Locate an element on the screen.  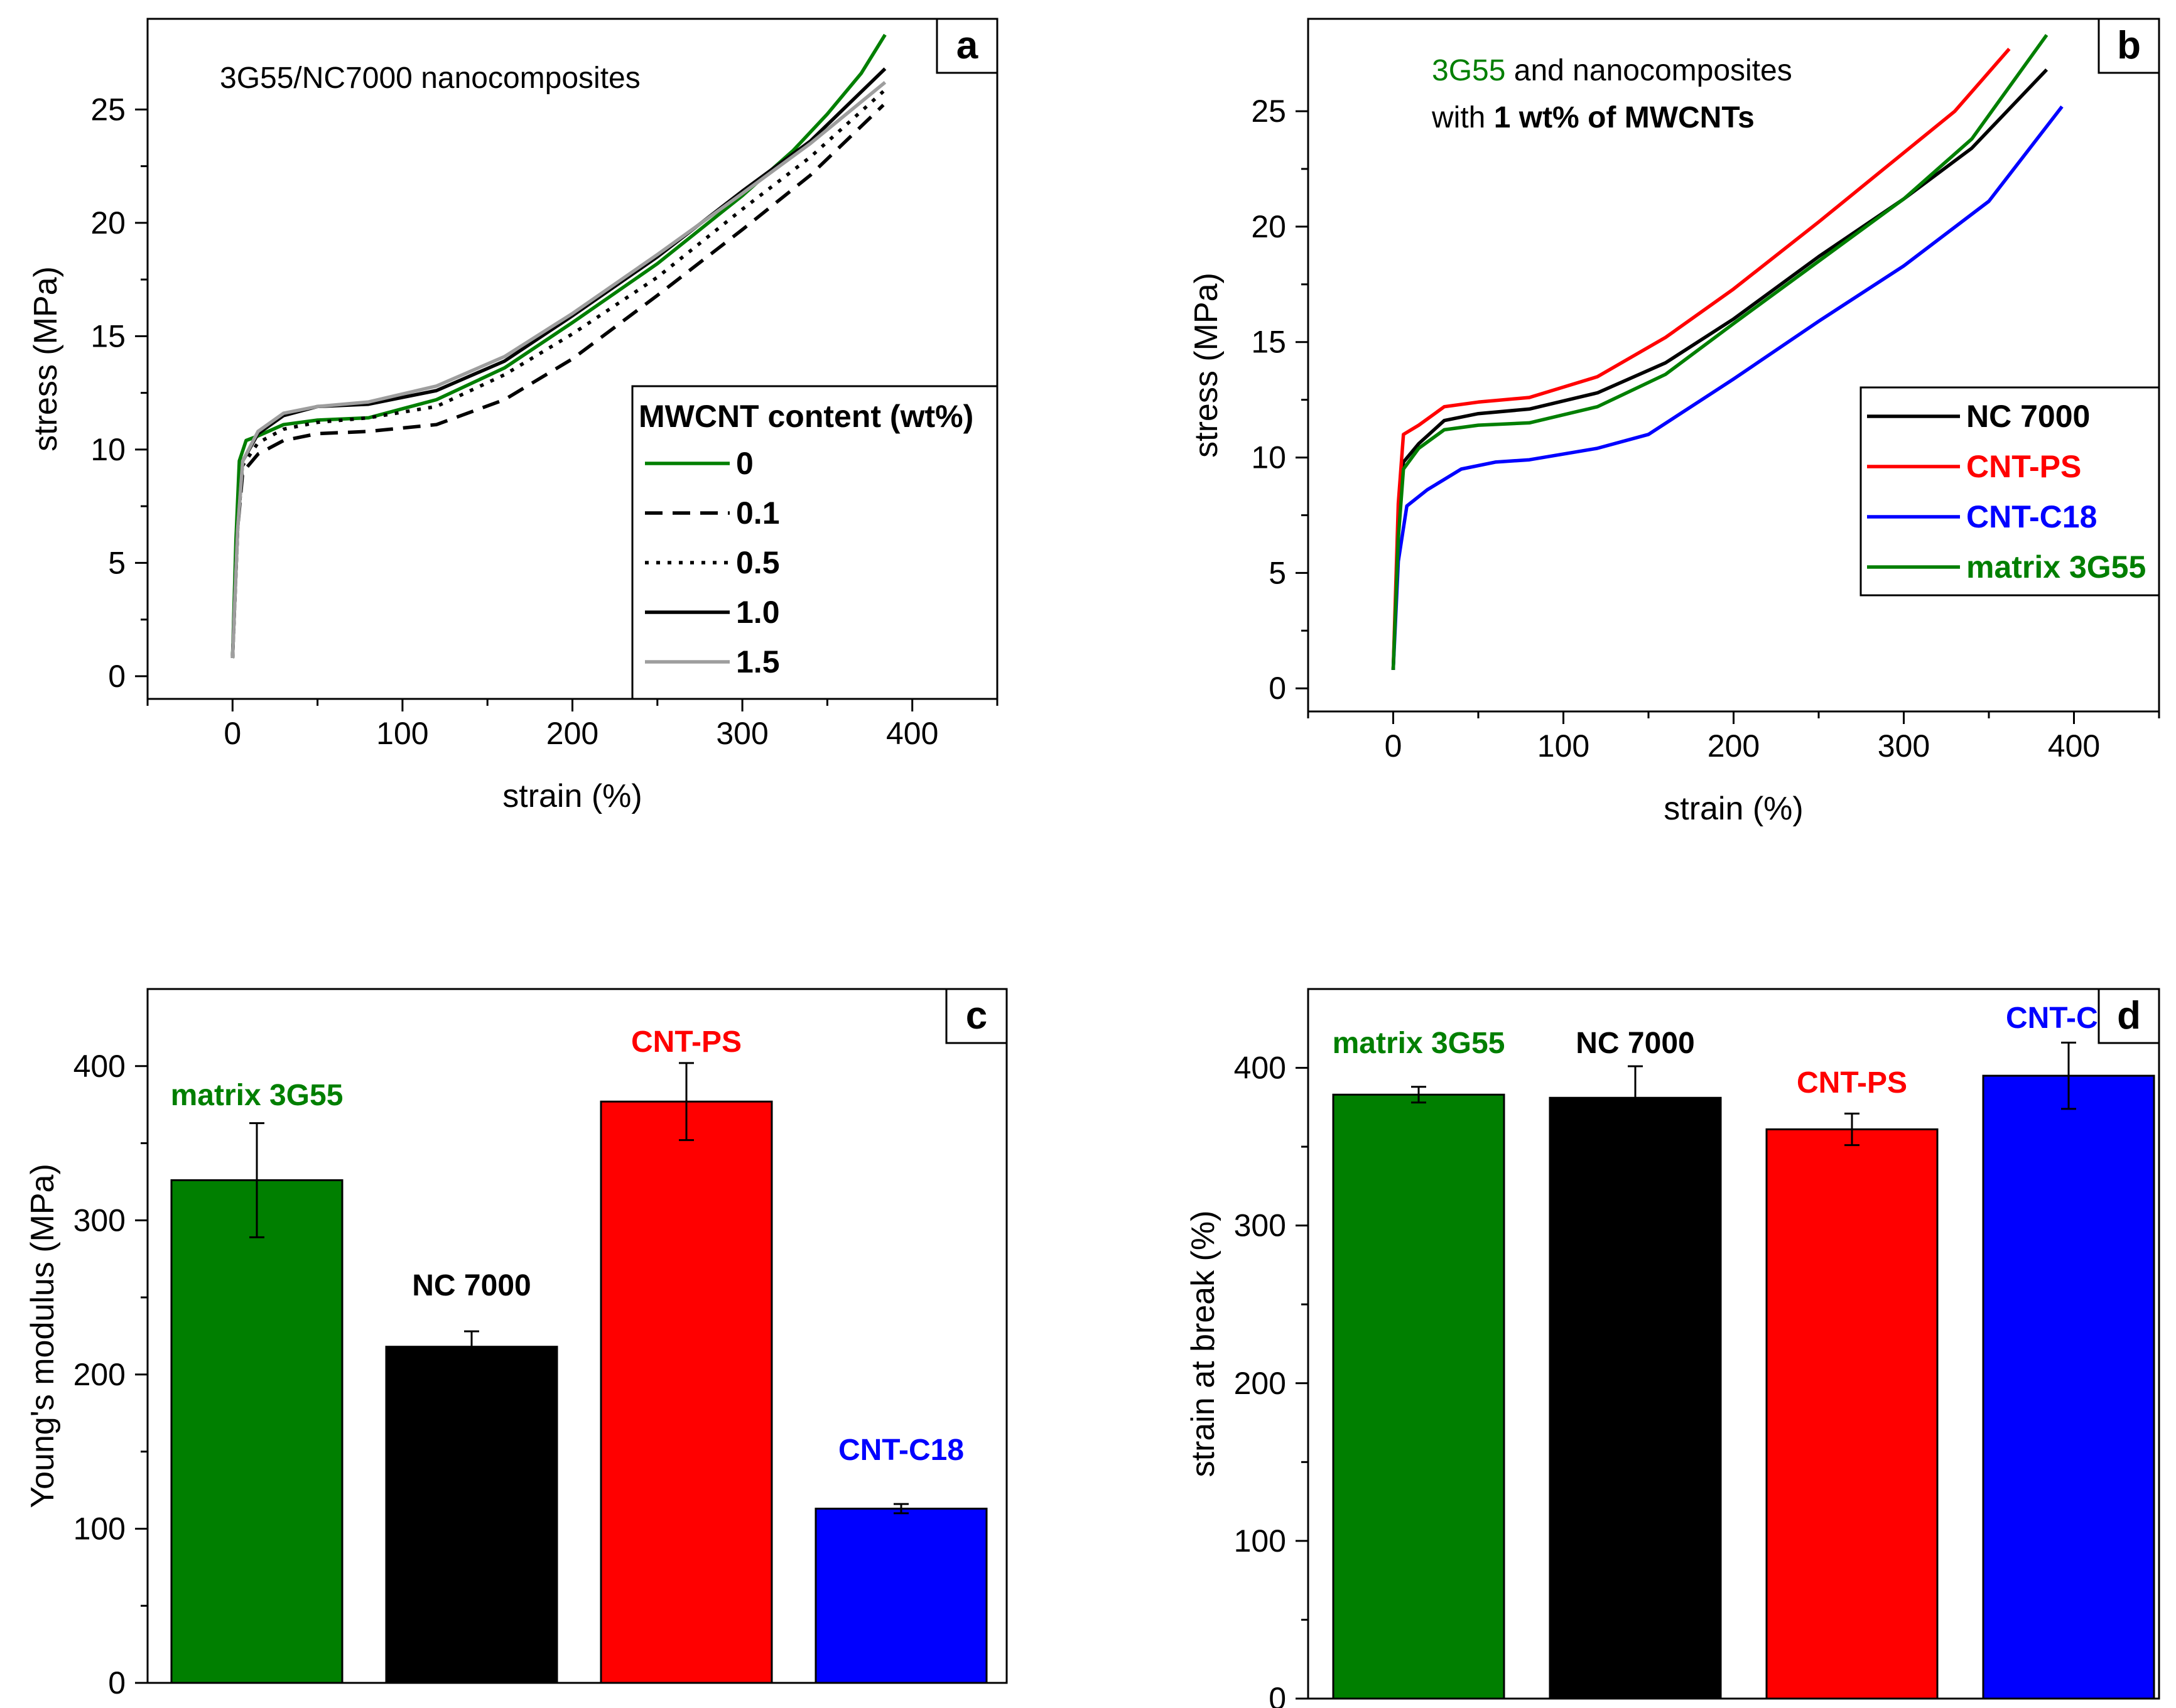
series-line-matrix-3g55 is located at coordinates (1720, 352).